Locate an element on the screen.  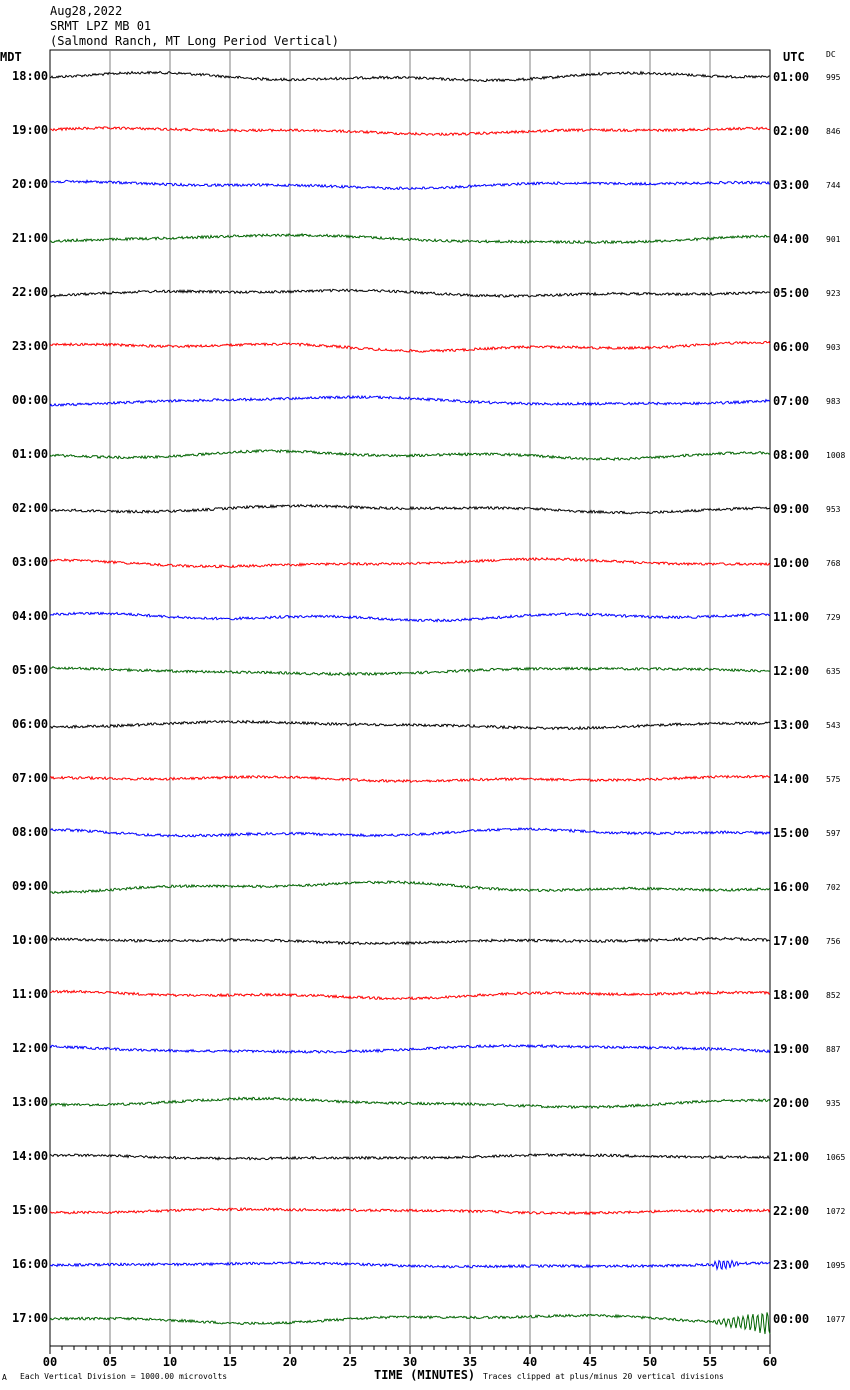
row-dc-value: 575 is located at coordinates (833, 779).